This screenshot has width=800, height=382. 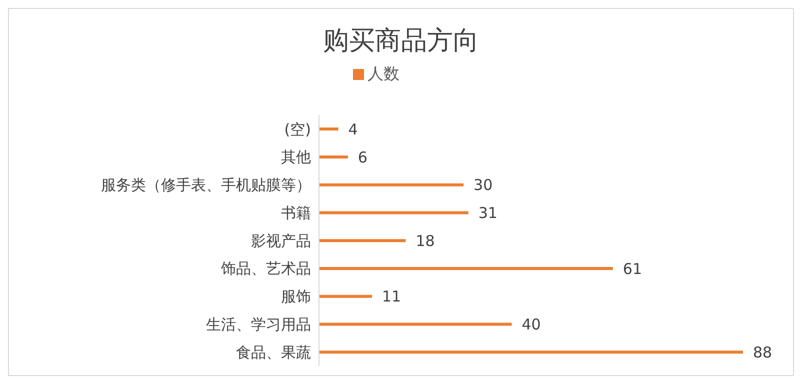 I want to click on data-label: 6, so click(x=363, y=157).